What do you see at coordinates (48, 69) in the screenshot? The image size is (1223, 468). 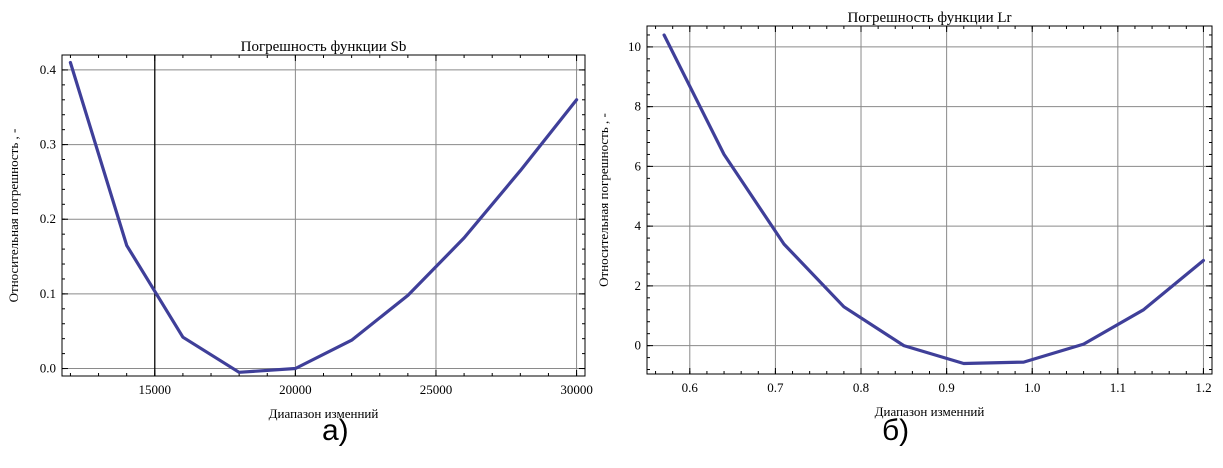 I see `y-tick-label: 0.4` at bounding box center [48, 69].